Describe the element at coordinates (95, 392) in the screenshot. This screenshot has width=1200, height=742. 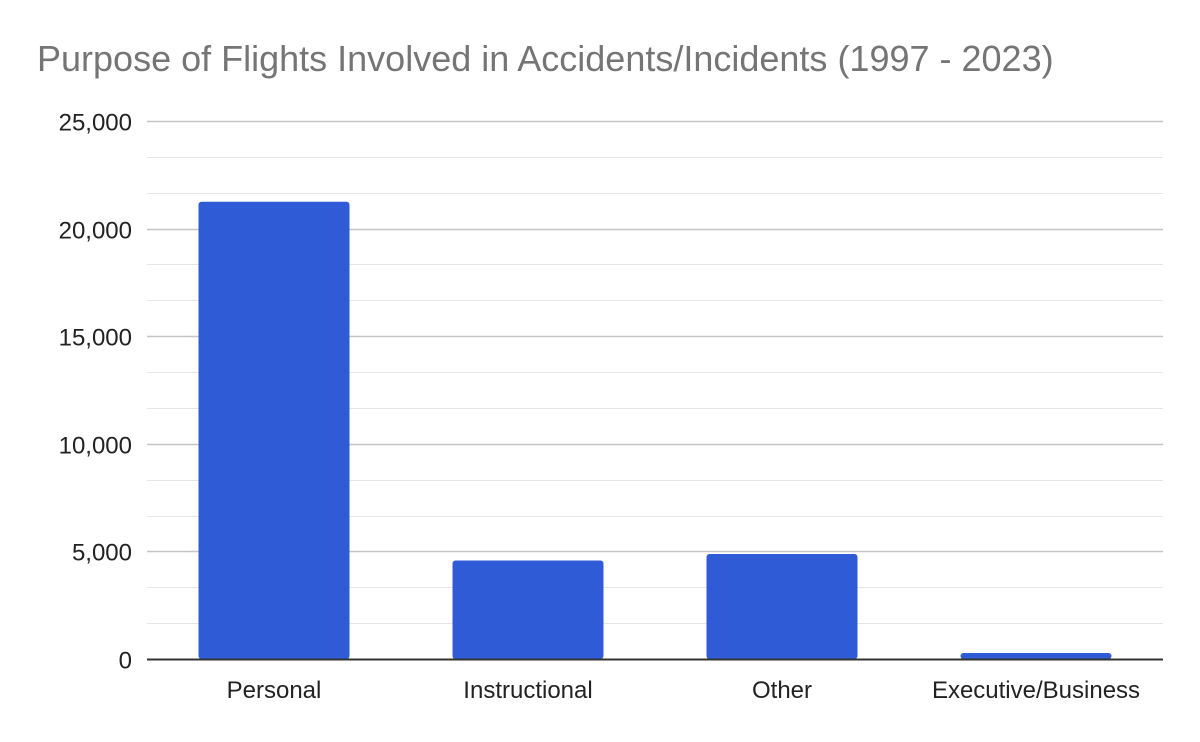
I see `y-axis-tick-labels: 0 5,000 10,000 15,000 20,000 25,000` at that location.